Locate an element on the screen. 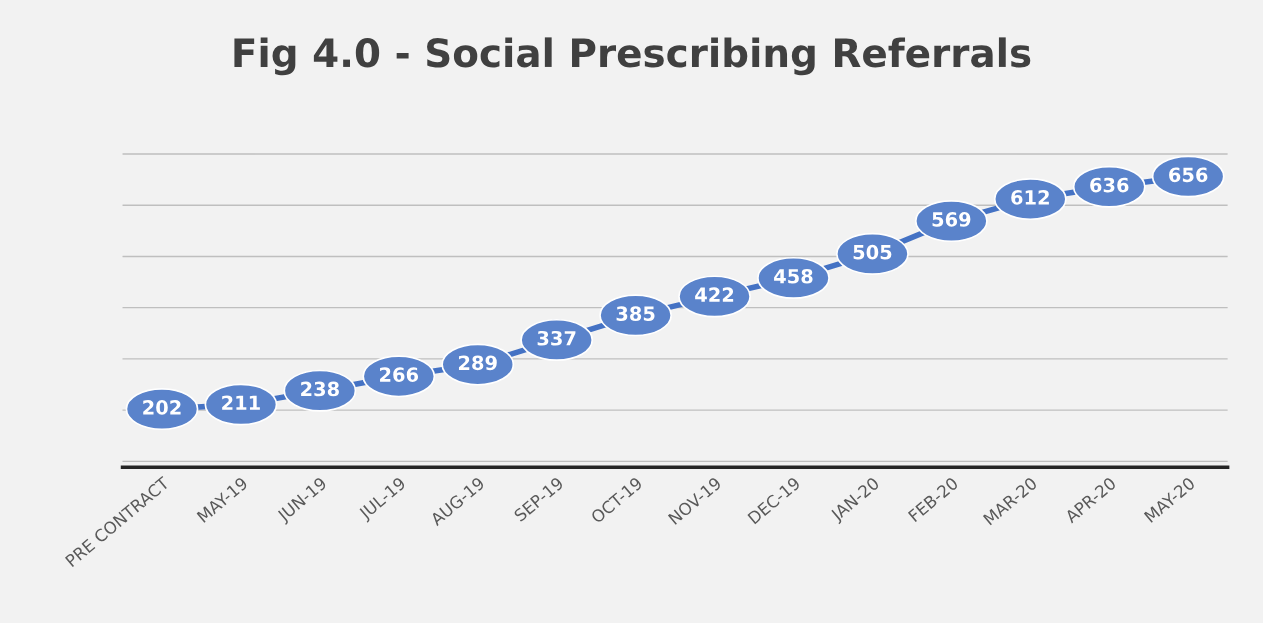 The width and height of the screenshot is (1263, 623). data-label: 612 is located at coordinates (1030, 197).